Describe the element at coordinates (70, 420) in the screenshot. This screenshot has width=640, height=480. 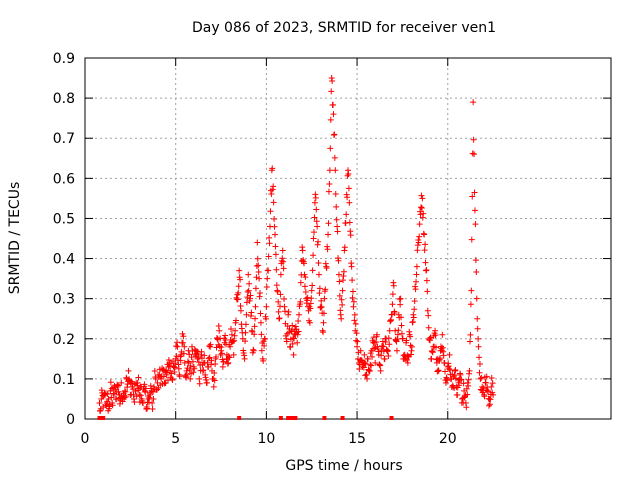
I see `y-tick-label: 0` at that location.